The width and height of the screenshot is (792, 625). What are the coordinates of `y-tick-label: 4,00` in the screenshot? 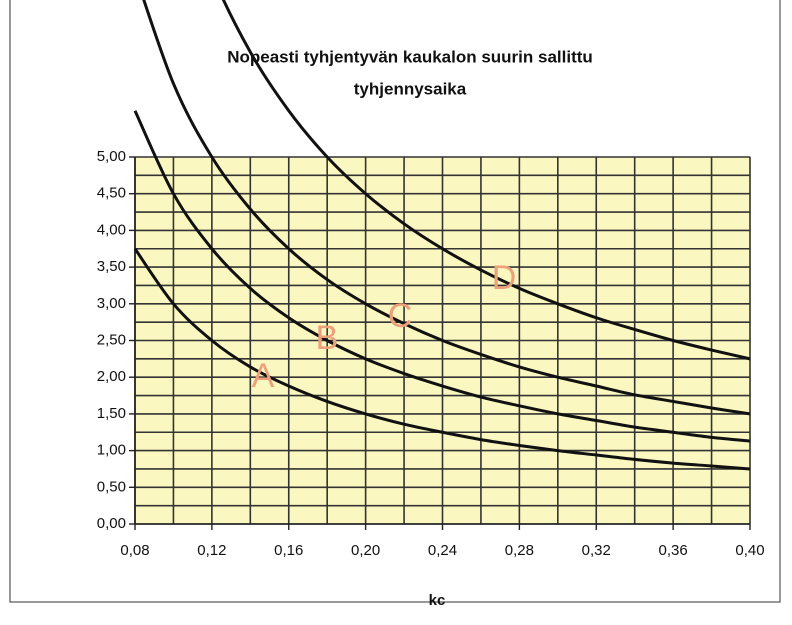 It's located at (111, 229).